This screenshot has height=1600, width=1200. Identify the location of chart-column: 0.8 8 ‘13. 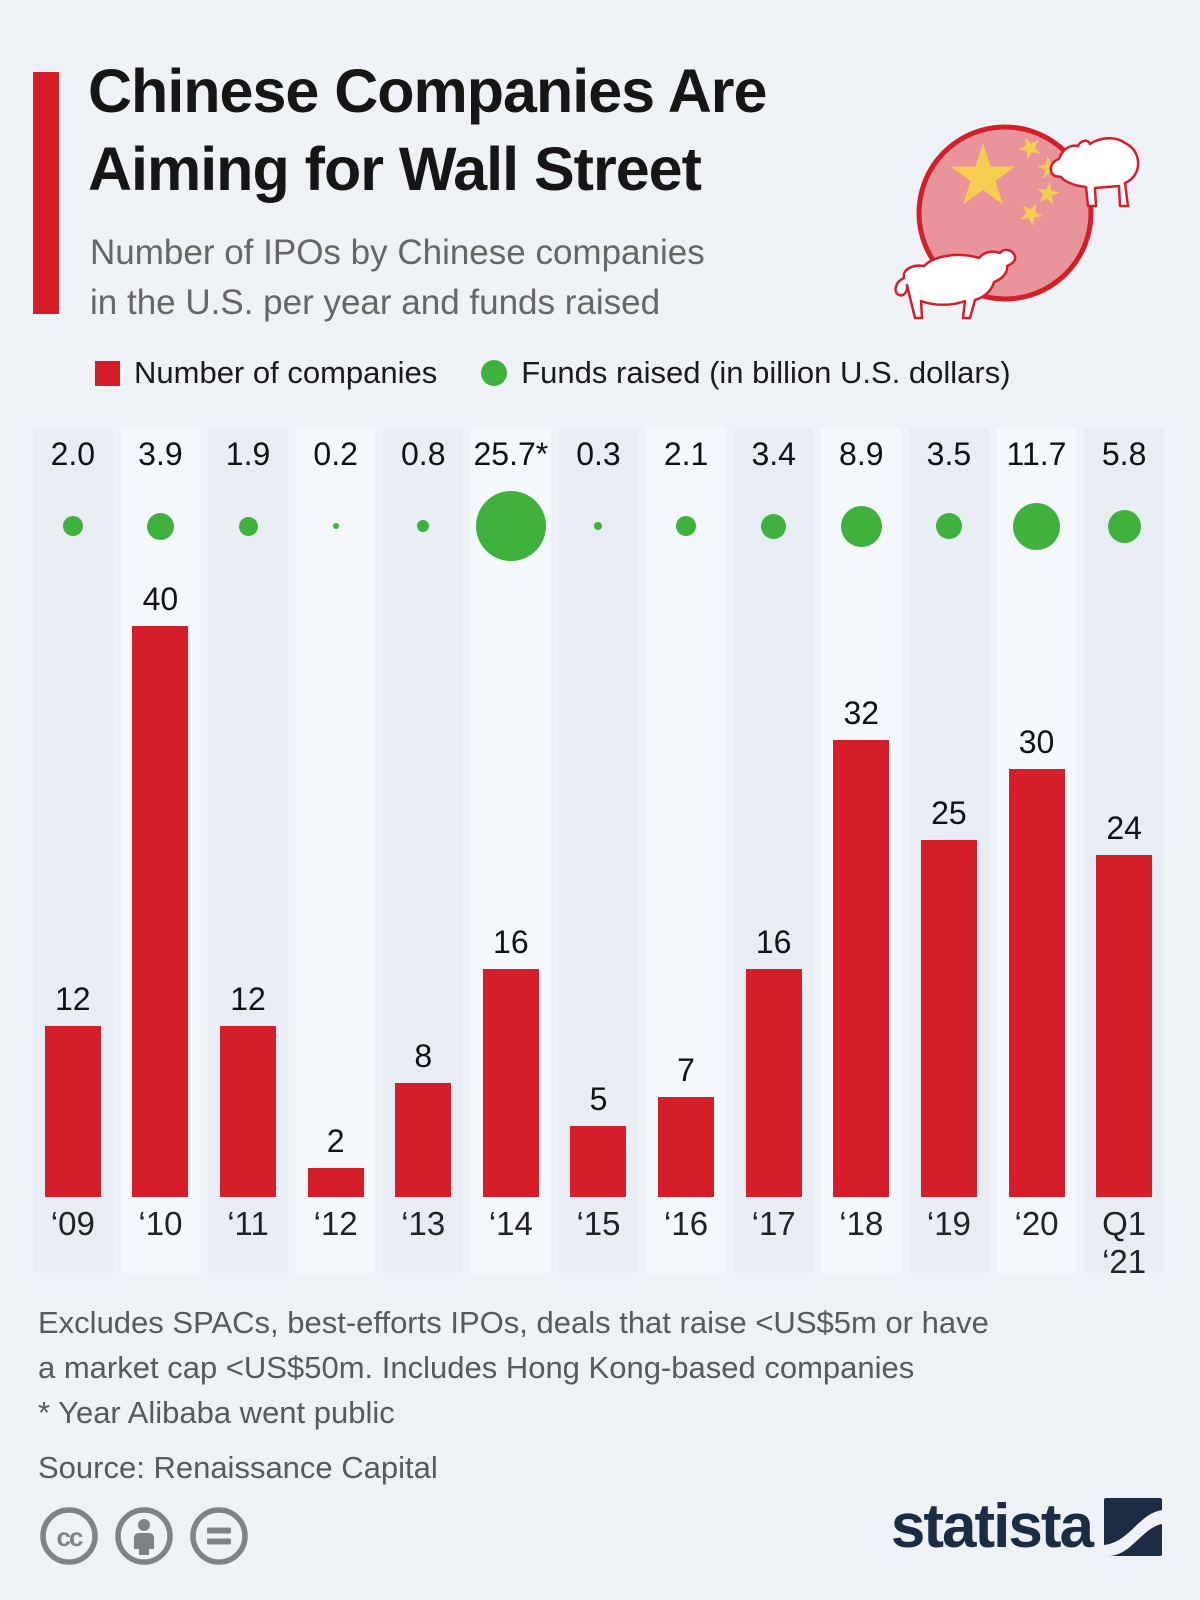
(423, 850).